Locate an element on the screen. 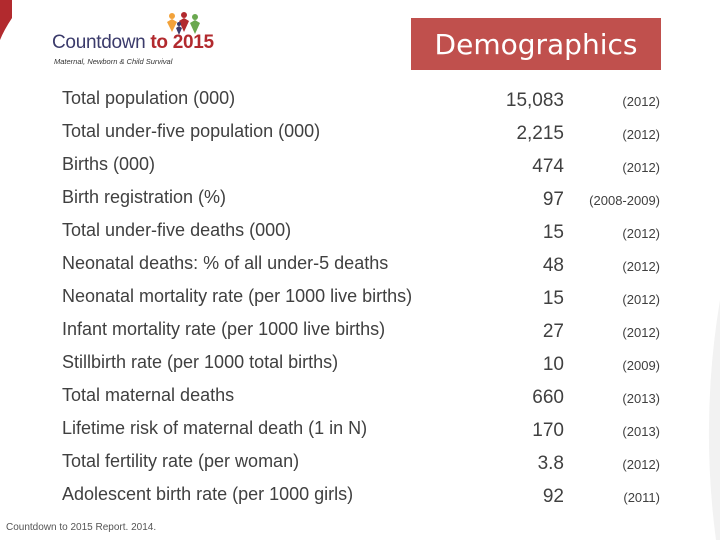 The image size is (720, 540). row-year: (2009) is located at coordinates (641, 365).